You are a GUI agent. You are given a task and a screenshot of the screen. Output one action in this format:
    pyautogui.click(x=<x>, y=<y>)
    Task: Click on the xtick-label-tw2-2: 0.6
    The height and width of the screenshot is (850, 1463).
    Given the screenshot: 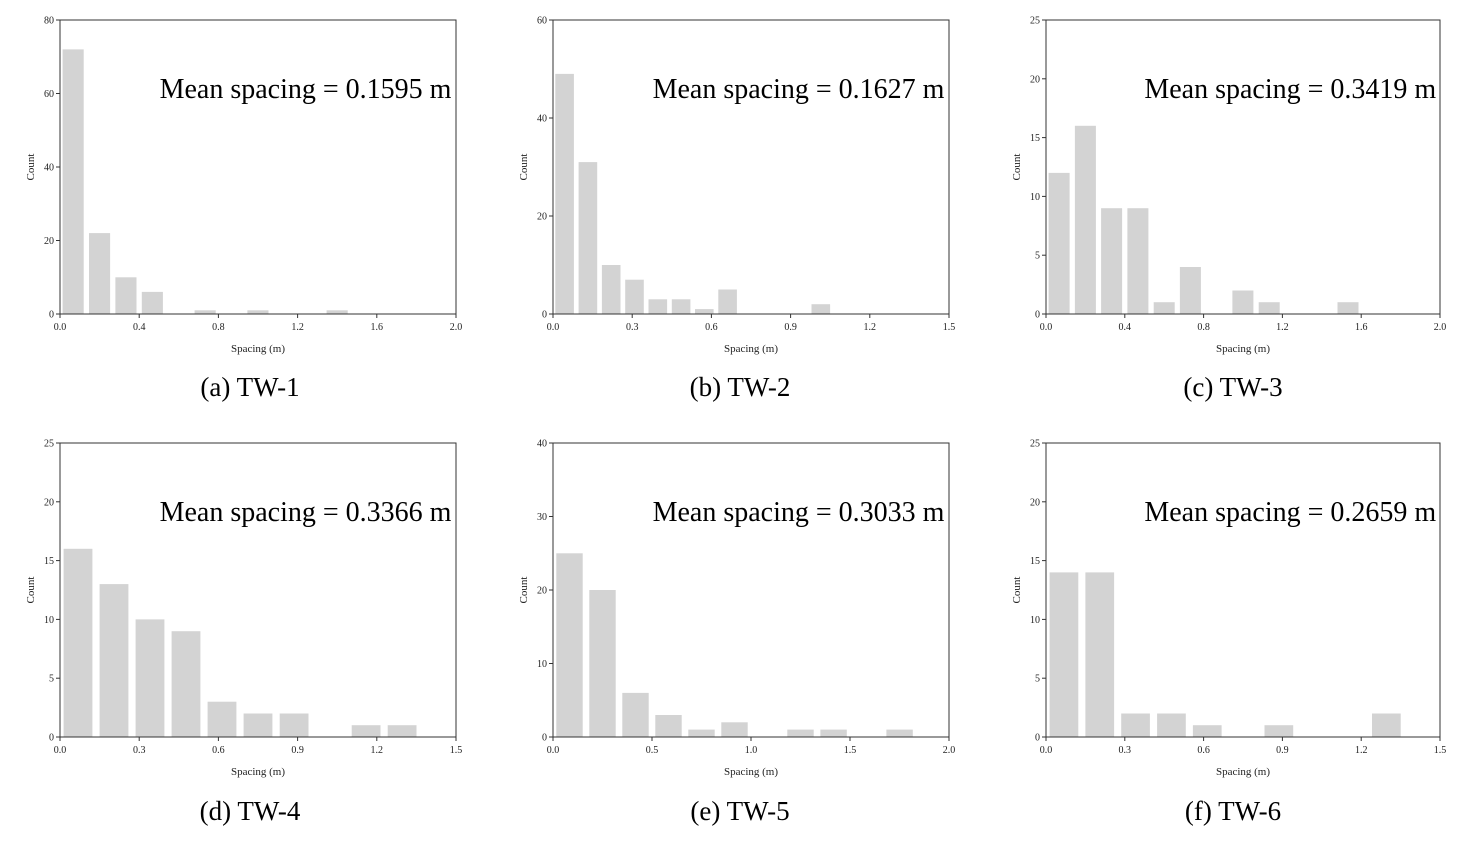 What is the action you would take?
    pyautogui.click(x=711, y=327)
    